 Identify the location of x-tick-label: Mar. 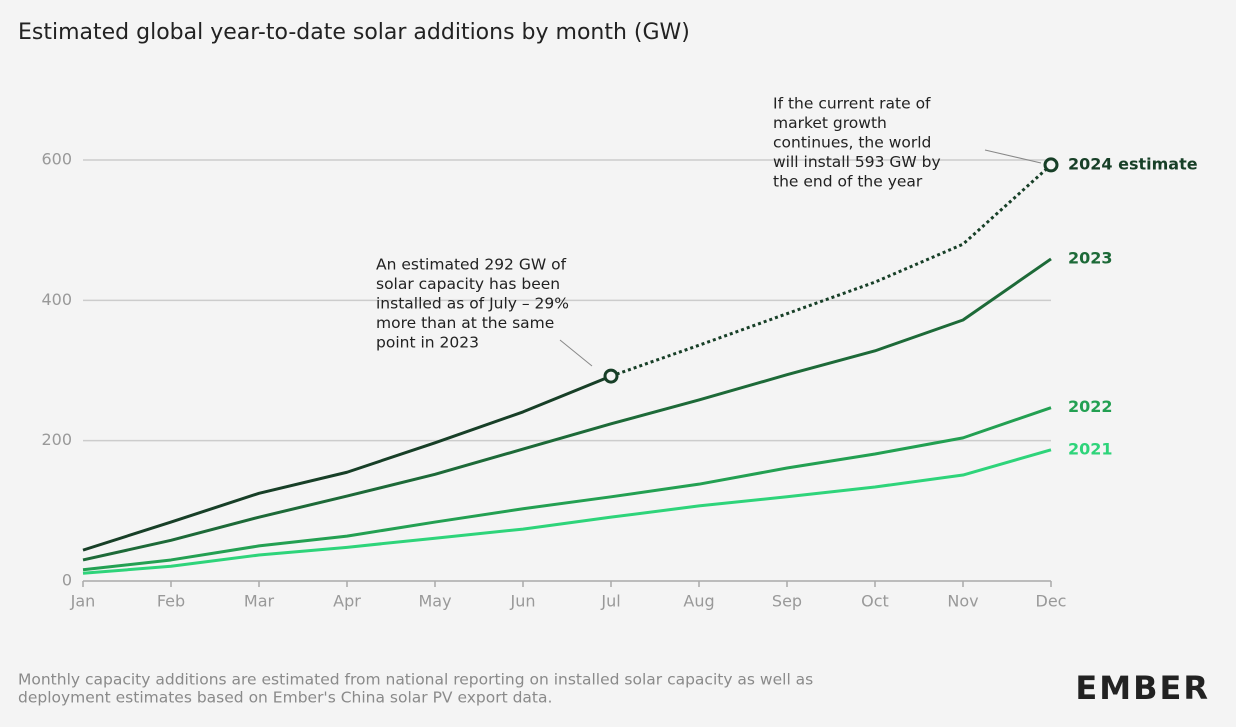
(259, 601).